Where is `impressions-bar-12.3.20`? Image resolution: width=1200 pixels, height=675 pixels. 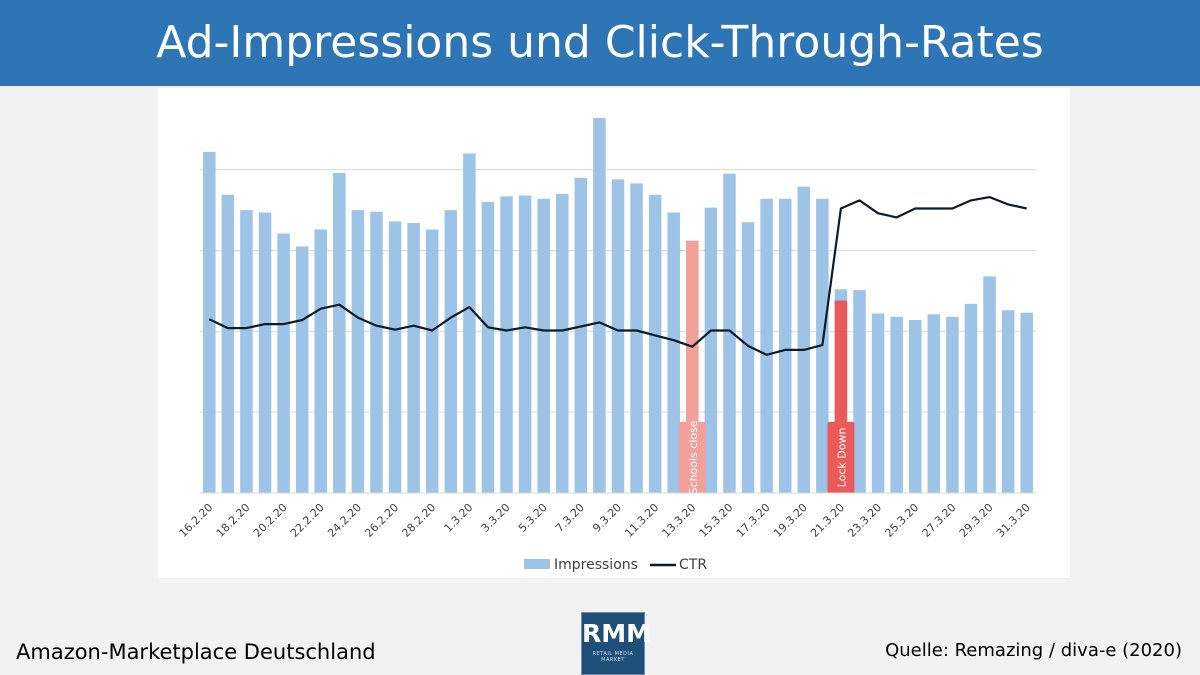
impressions-bar-12.3.20 is located at coordinates (673, 352).